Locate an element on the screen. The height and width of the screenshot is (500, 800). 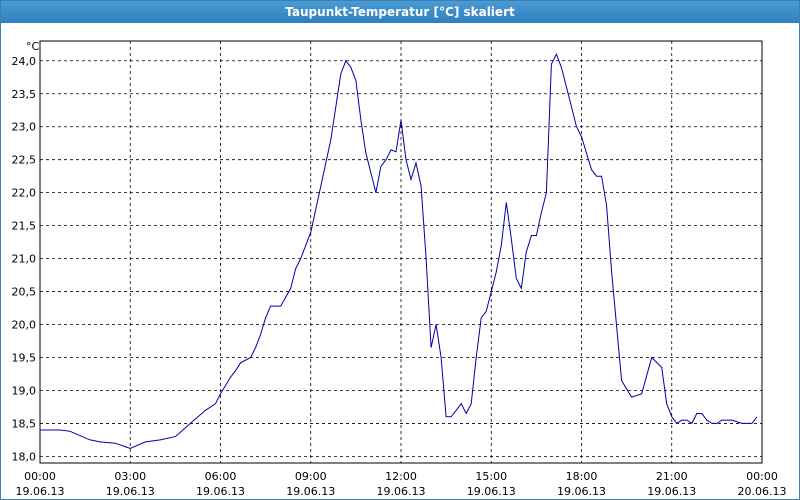
y-tick-label: 18,5 is located at coordinates (24, 423).